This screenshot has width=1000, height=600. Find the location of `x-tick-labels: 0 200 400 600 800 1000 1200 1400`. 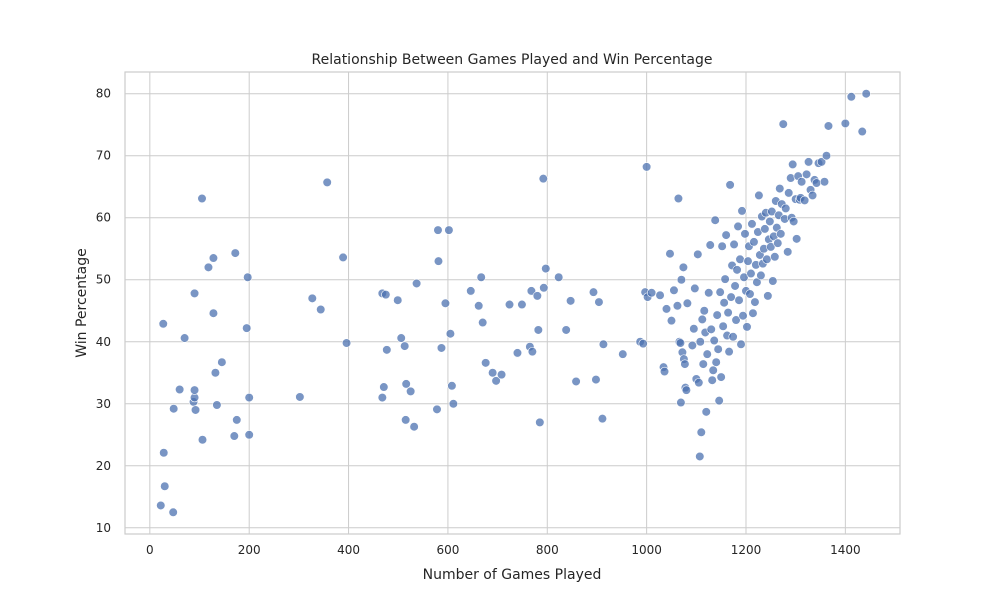

x-tick-labels: 0 200 400 600 800 1000 1200 1400 is located at coordinates (503, 550).